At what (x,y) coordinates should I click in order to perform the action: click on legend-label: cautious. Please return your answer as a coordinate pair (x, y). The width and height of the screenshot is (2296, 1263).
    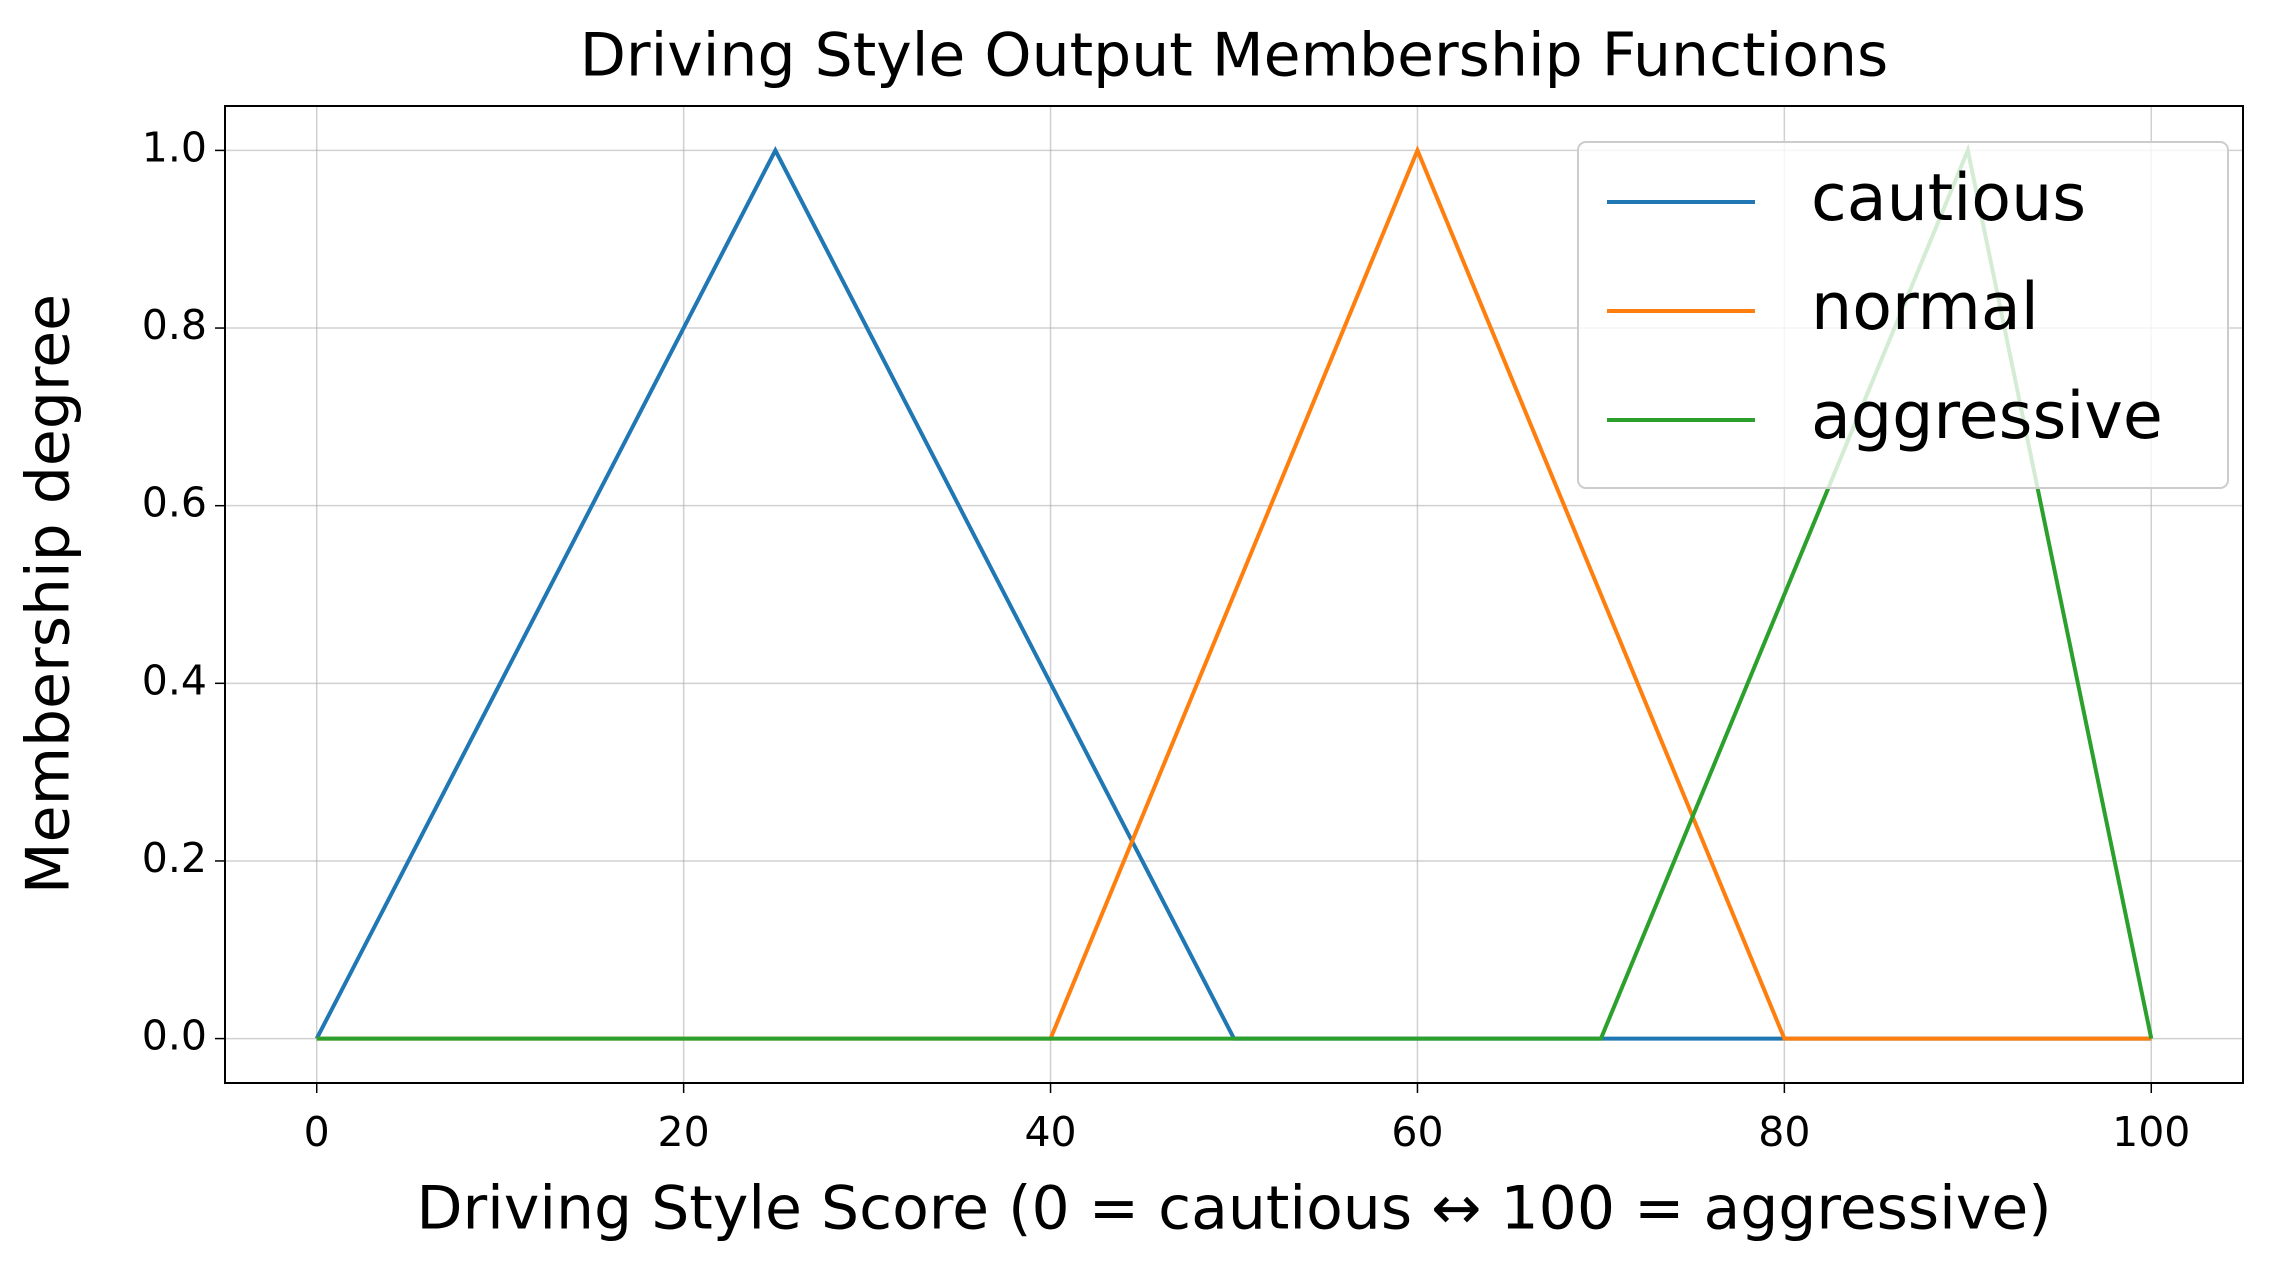
    Looking at the image, I should click on (1948, 198).